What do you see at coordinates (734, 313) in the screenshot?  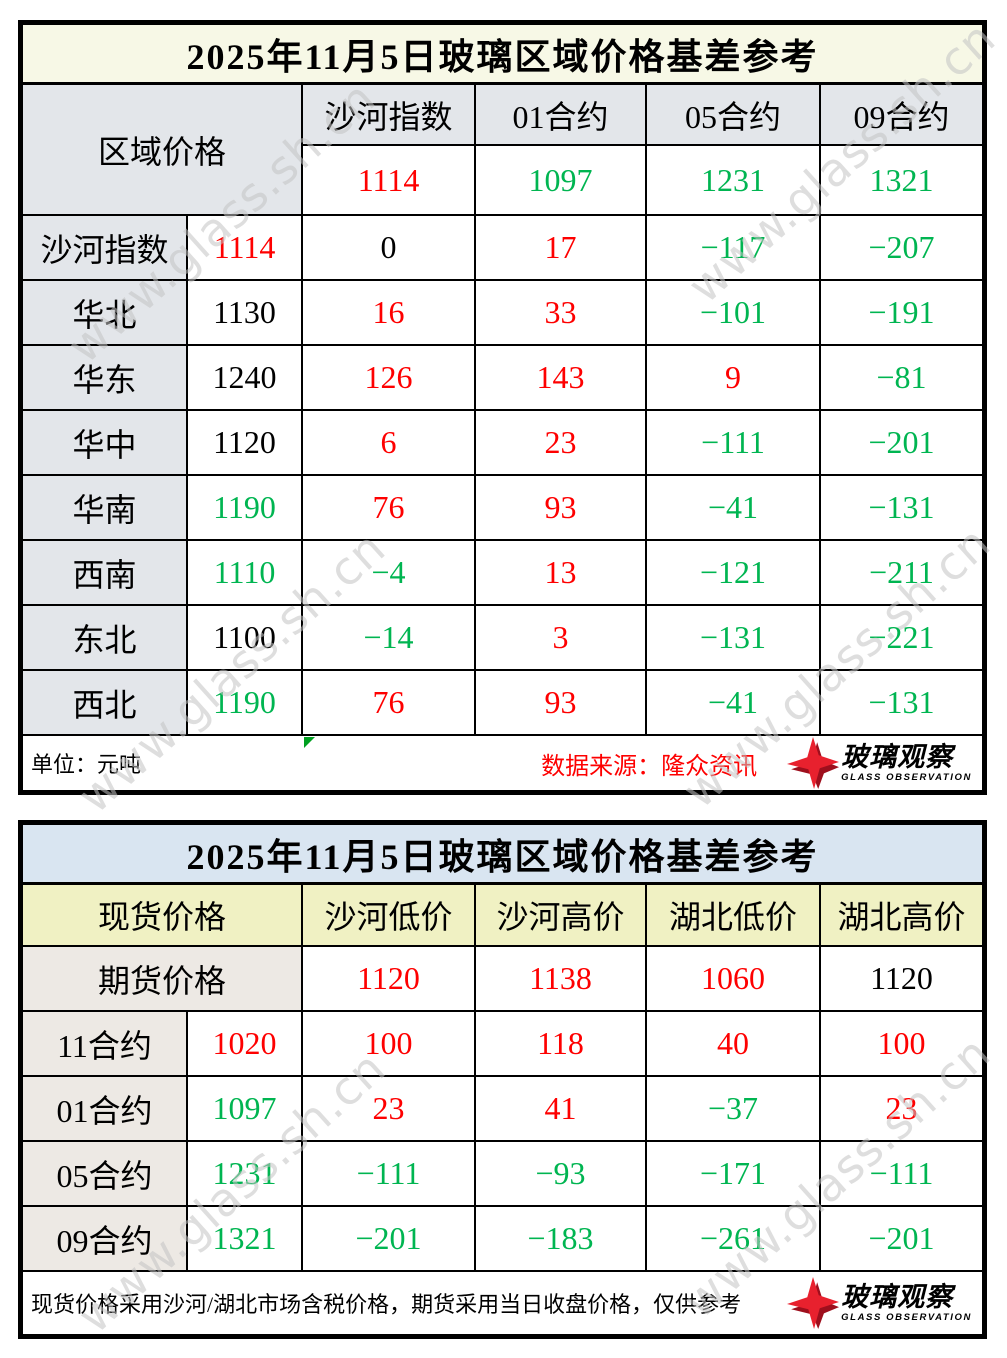 I see `basis-cell: −101` at bounding box center [734, 313].